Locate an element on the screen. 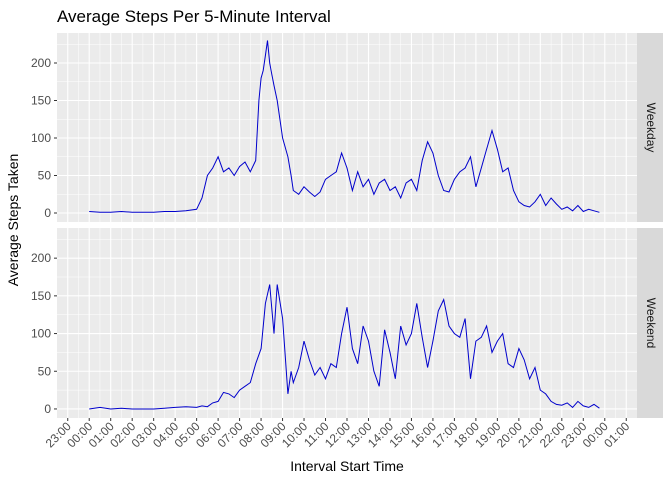 Image resolution: width=672 pixels, height=480 pixels. strip-weekday is located at coordinates (650, 127).